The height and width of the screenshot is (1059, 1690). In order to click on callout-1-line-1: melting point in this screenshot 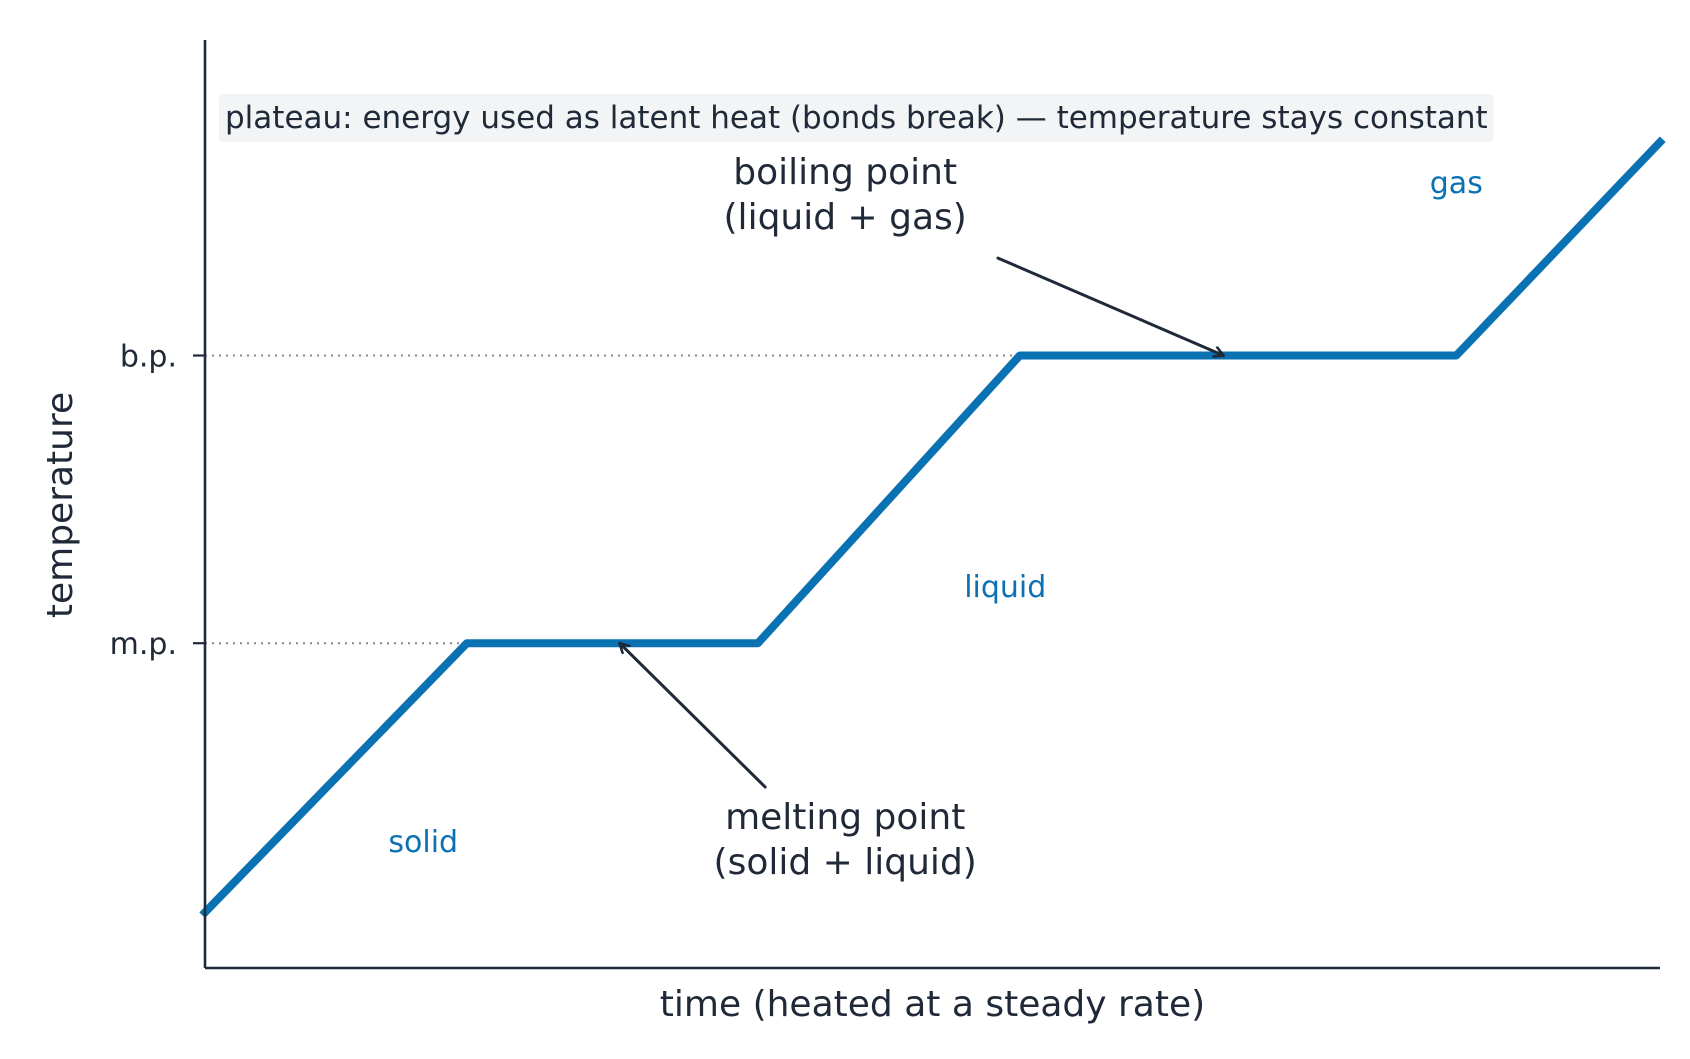, I will do `click(845, 817)`.